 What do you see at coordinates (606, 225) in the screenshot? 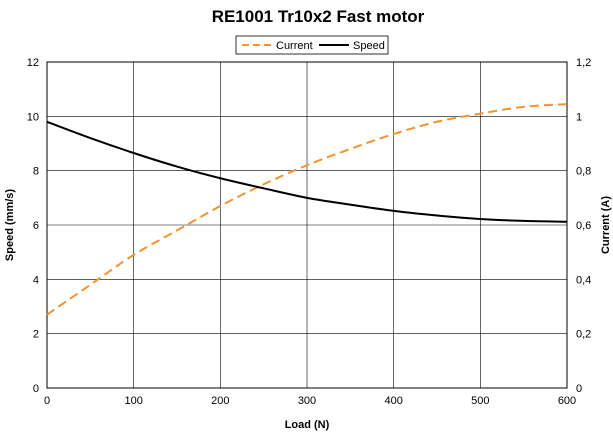
I see `y-right-axis-title: Current (A)` at bounding box center [606, 225].